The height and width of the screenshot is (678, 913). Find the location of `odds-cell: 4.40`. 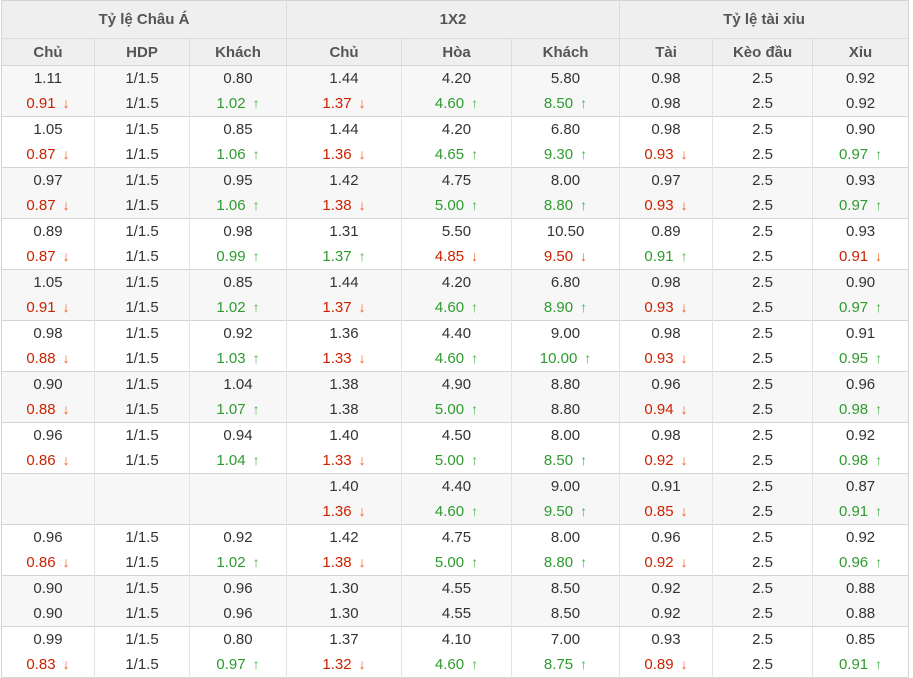

odds-cell: 4.40 is located at coordinates (456, 486).